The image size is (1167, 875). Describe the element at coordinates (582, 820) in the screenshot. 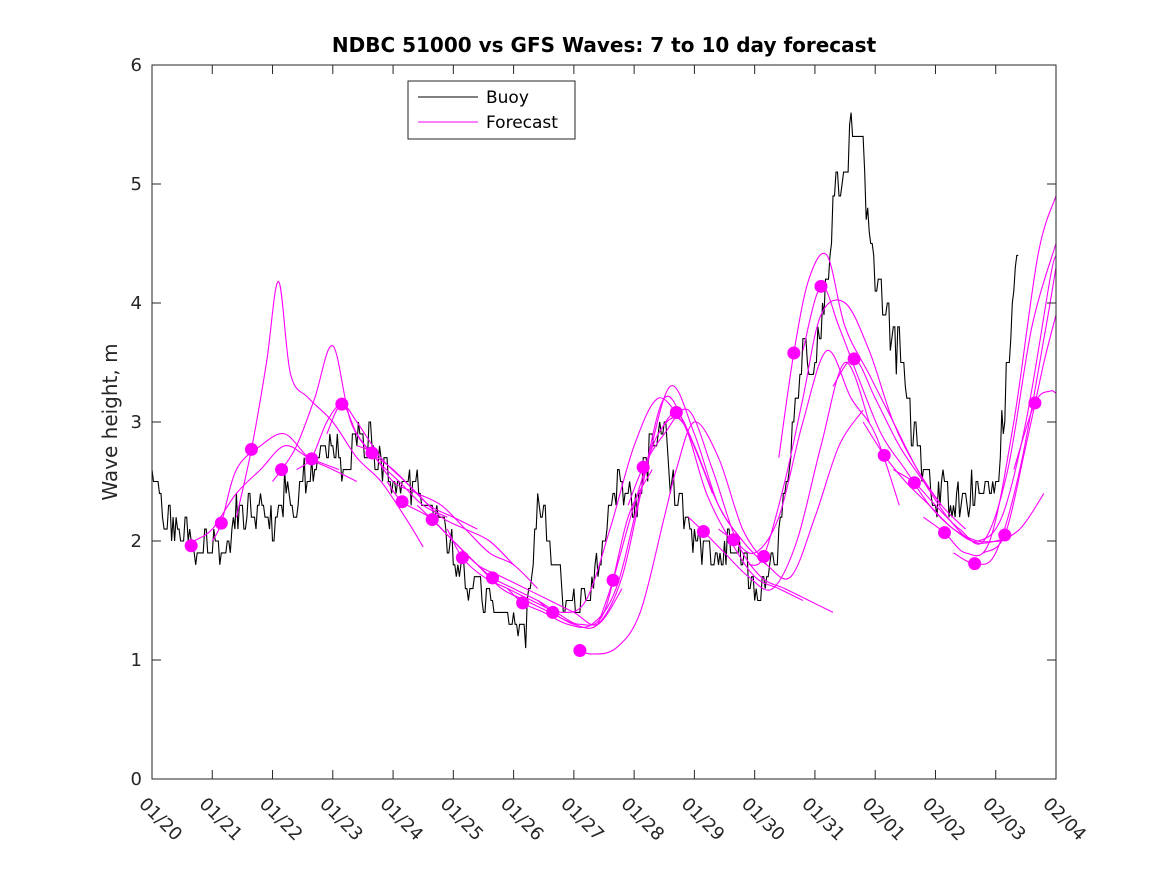

I see `x-tick-label: 01/27` at that location.